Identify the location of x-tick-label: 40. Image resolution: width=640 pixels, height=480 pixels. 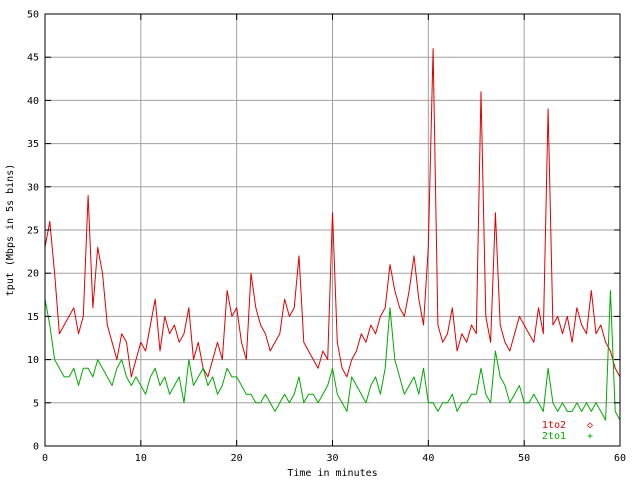
(428, 458).